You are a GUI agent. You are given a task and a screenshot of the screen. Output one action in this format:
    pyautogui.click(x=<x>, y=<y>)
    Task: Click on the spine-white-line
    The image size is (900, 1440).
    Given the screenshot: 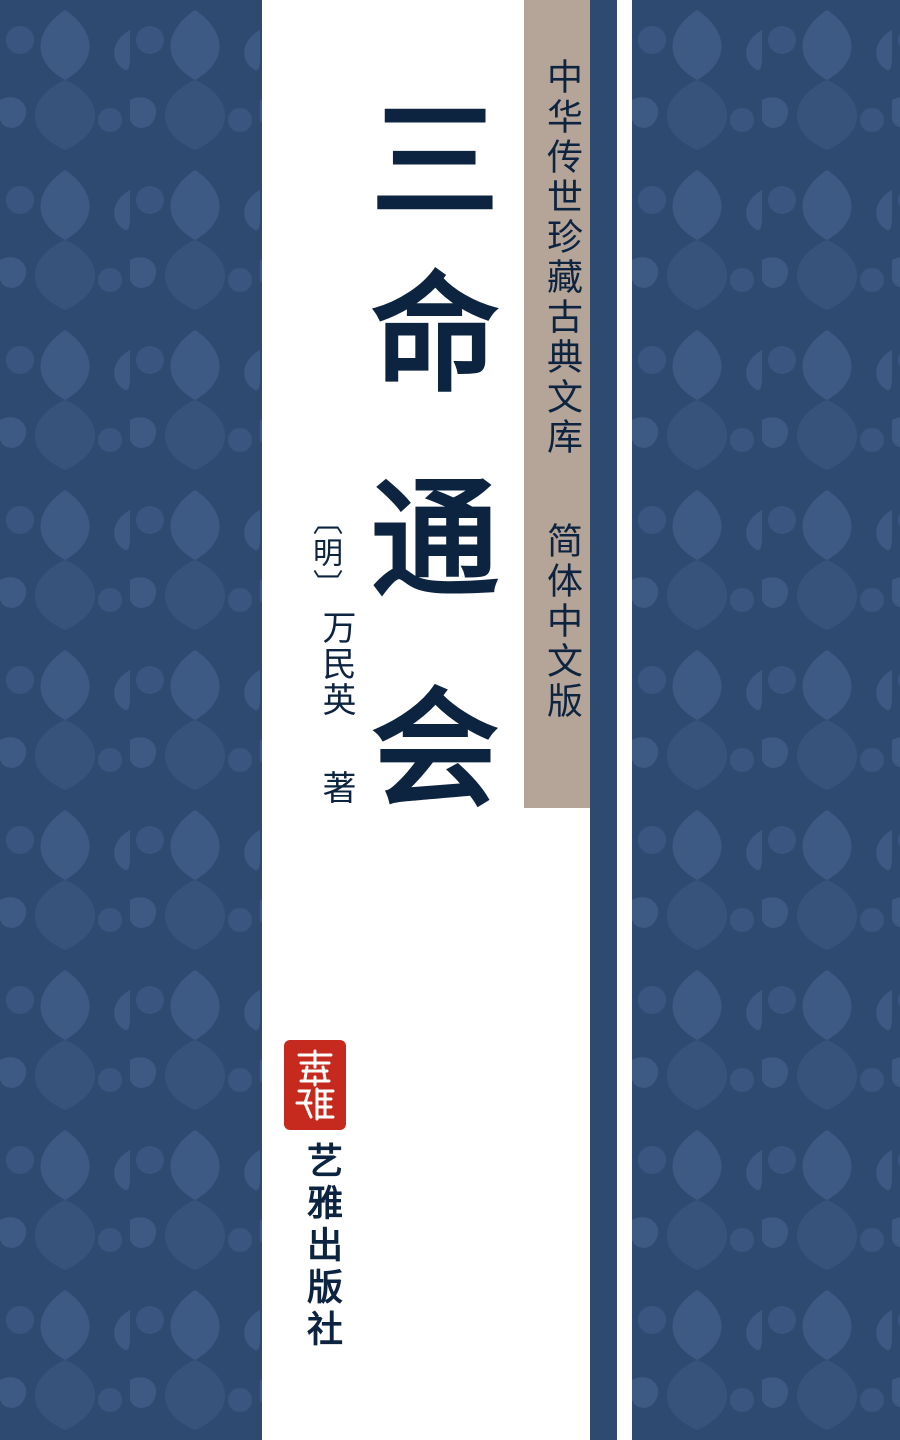 What is the action you would take?
    pyautogui.click(x=624, y=720)
    